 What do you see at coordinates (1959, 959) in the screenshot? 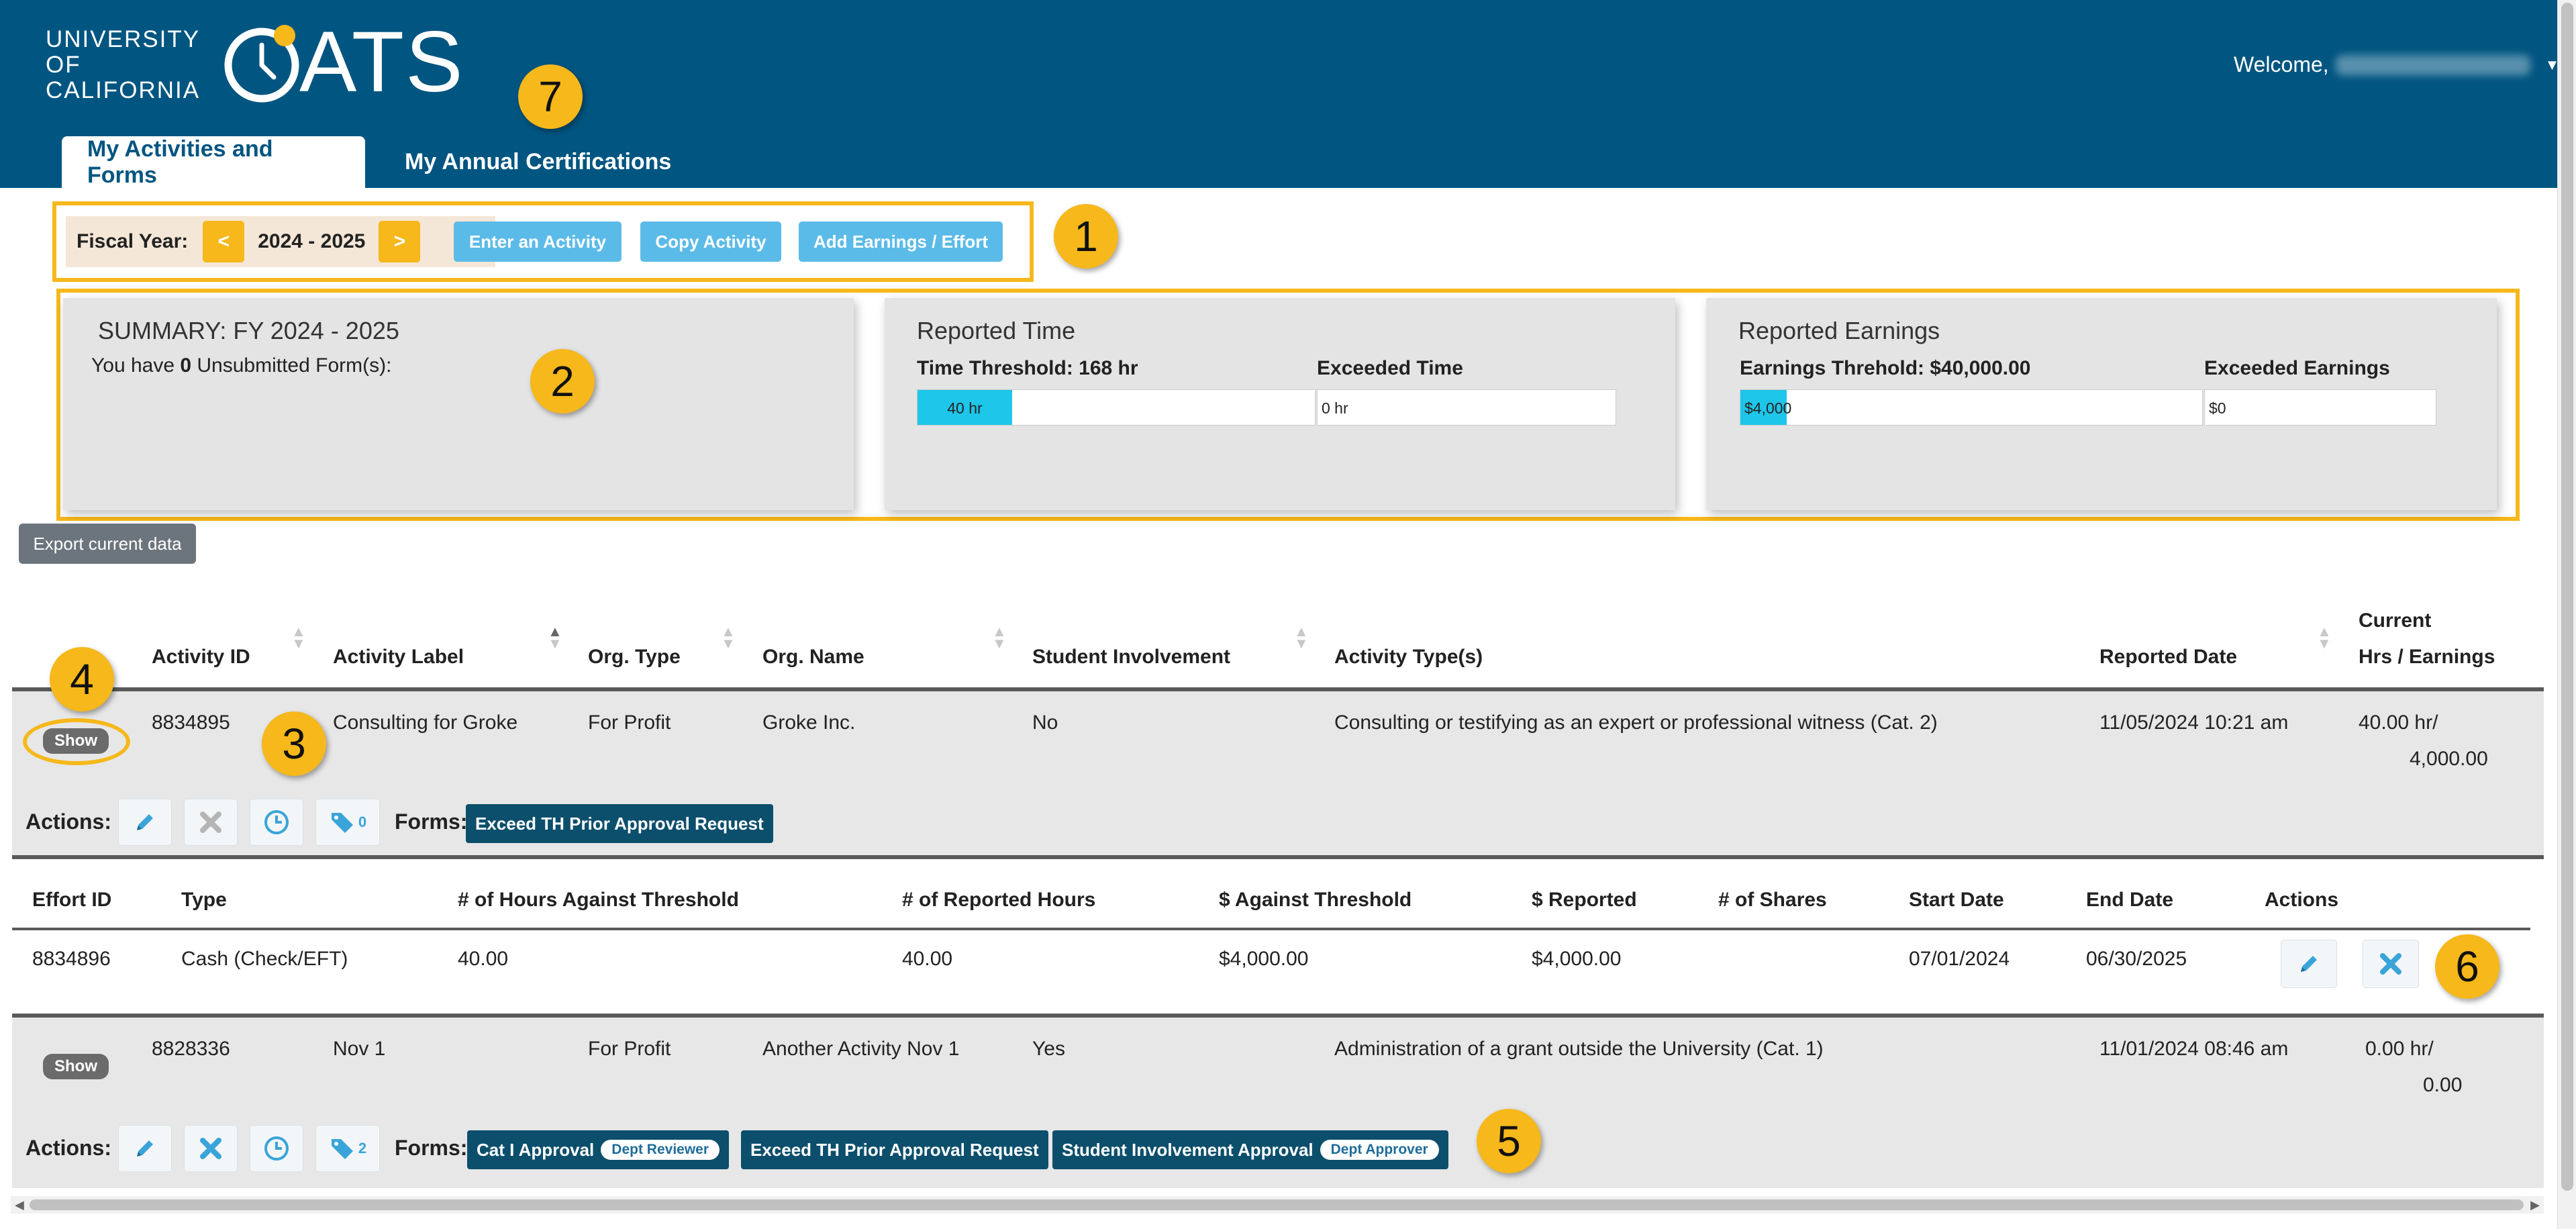
I see `effort-start-date: 07/01/2024` at bounding box center [1959, 959].